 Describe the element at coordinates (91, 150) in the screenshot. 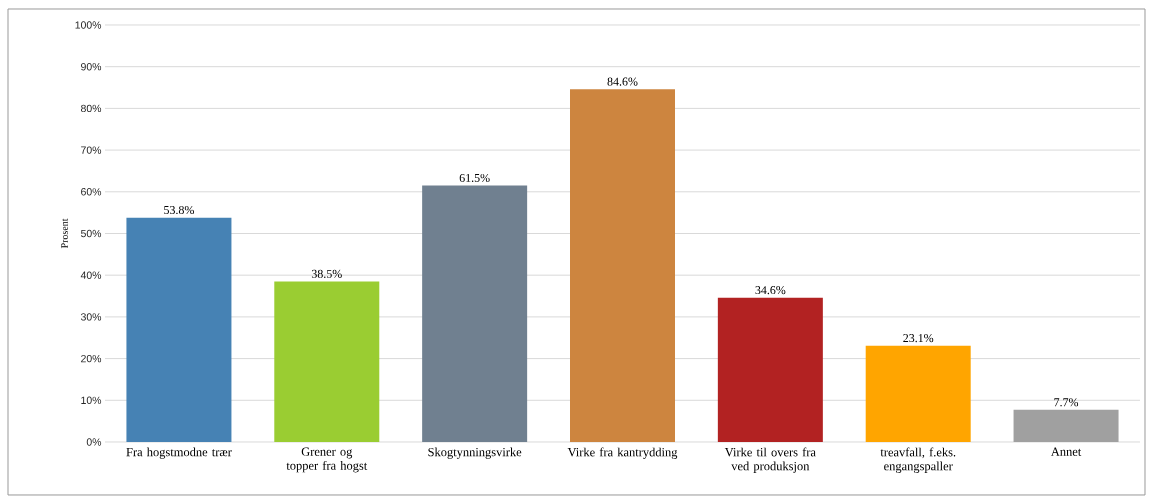

I see `y-tick-label: 70%` at that location.